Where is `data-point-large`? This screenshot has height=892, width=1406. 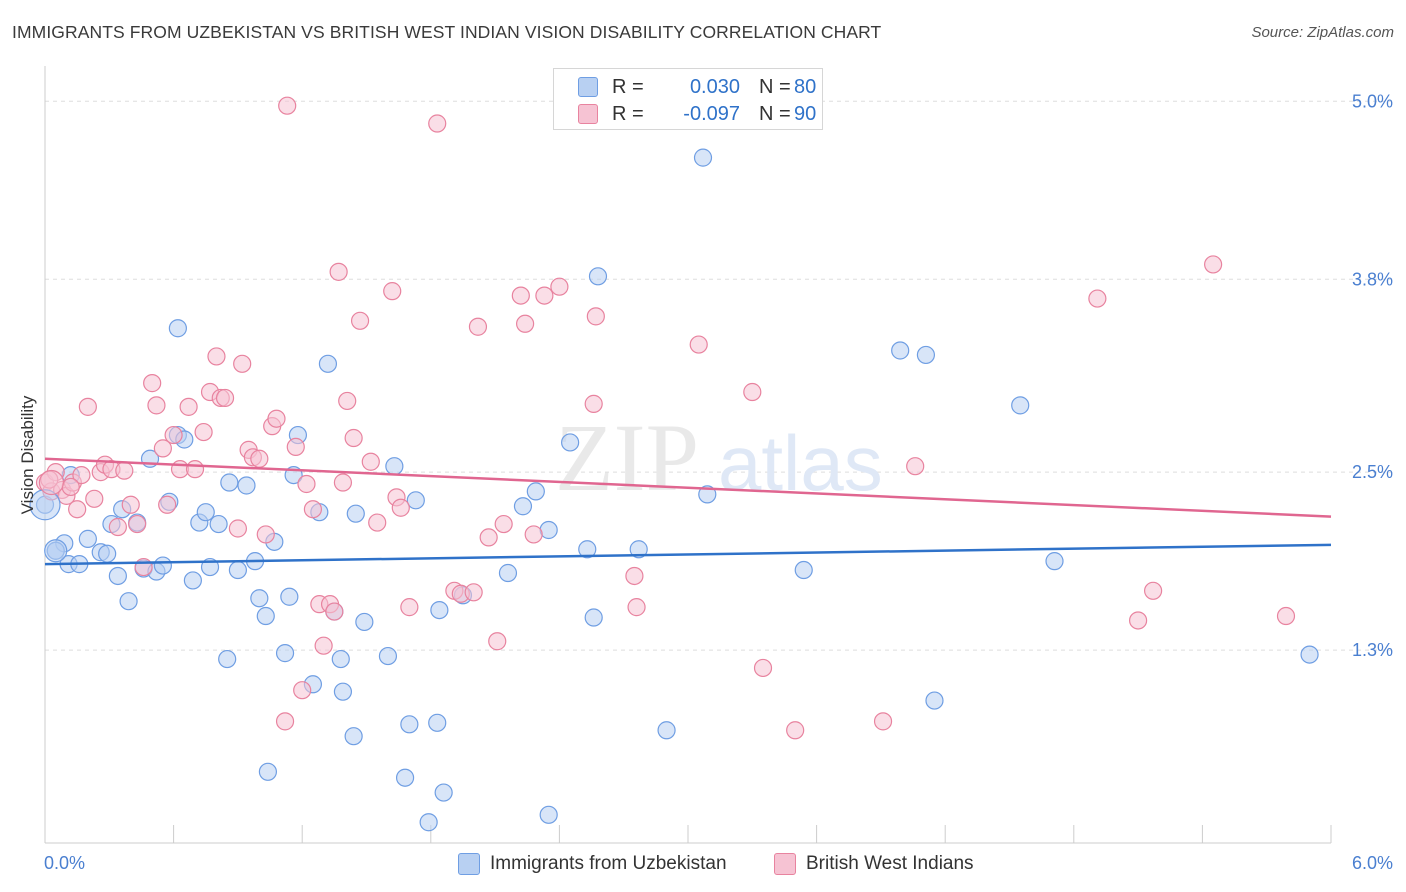 data-point-large is located at coordinates (51, 482).